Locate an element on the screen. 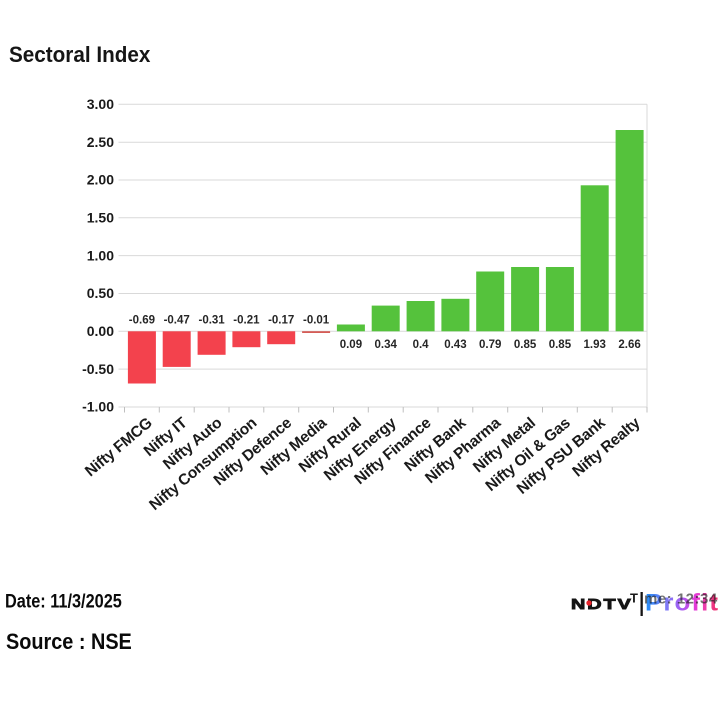 Image resolution: width=720 pixels, height=720 pixels. svg-text: 0.43 is located at coordinates (455, 345).